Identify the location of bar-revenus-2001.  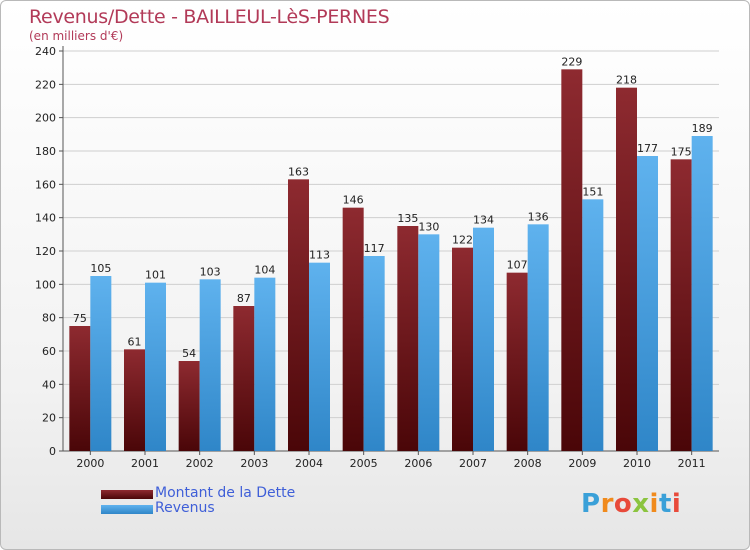
(155, 366).